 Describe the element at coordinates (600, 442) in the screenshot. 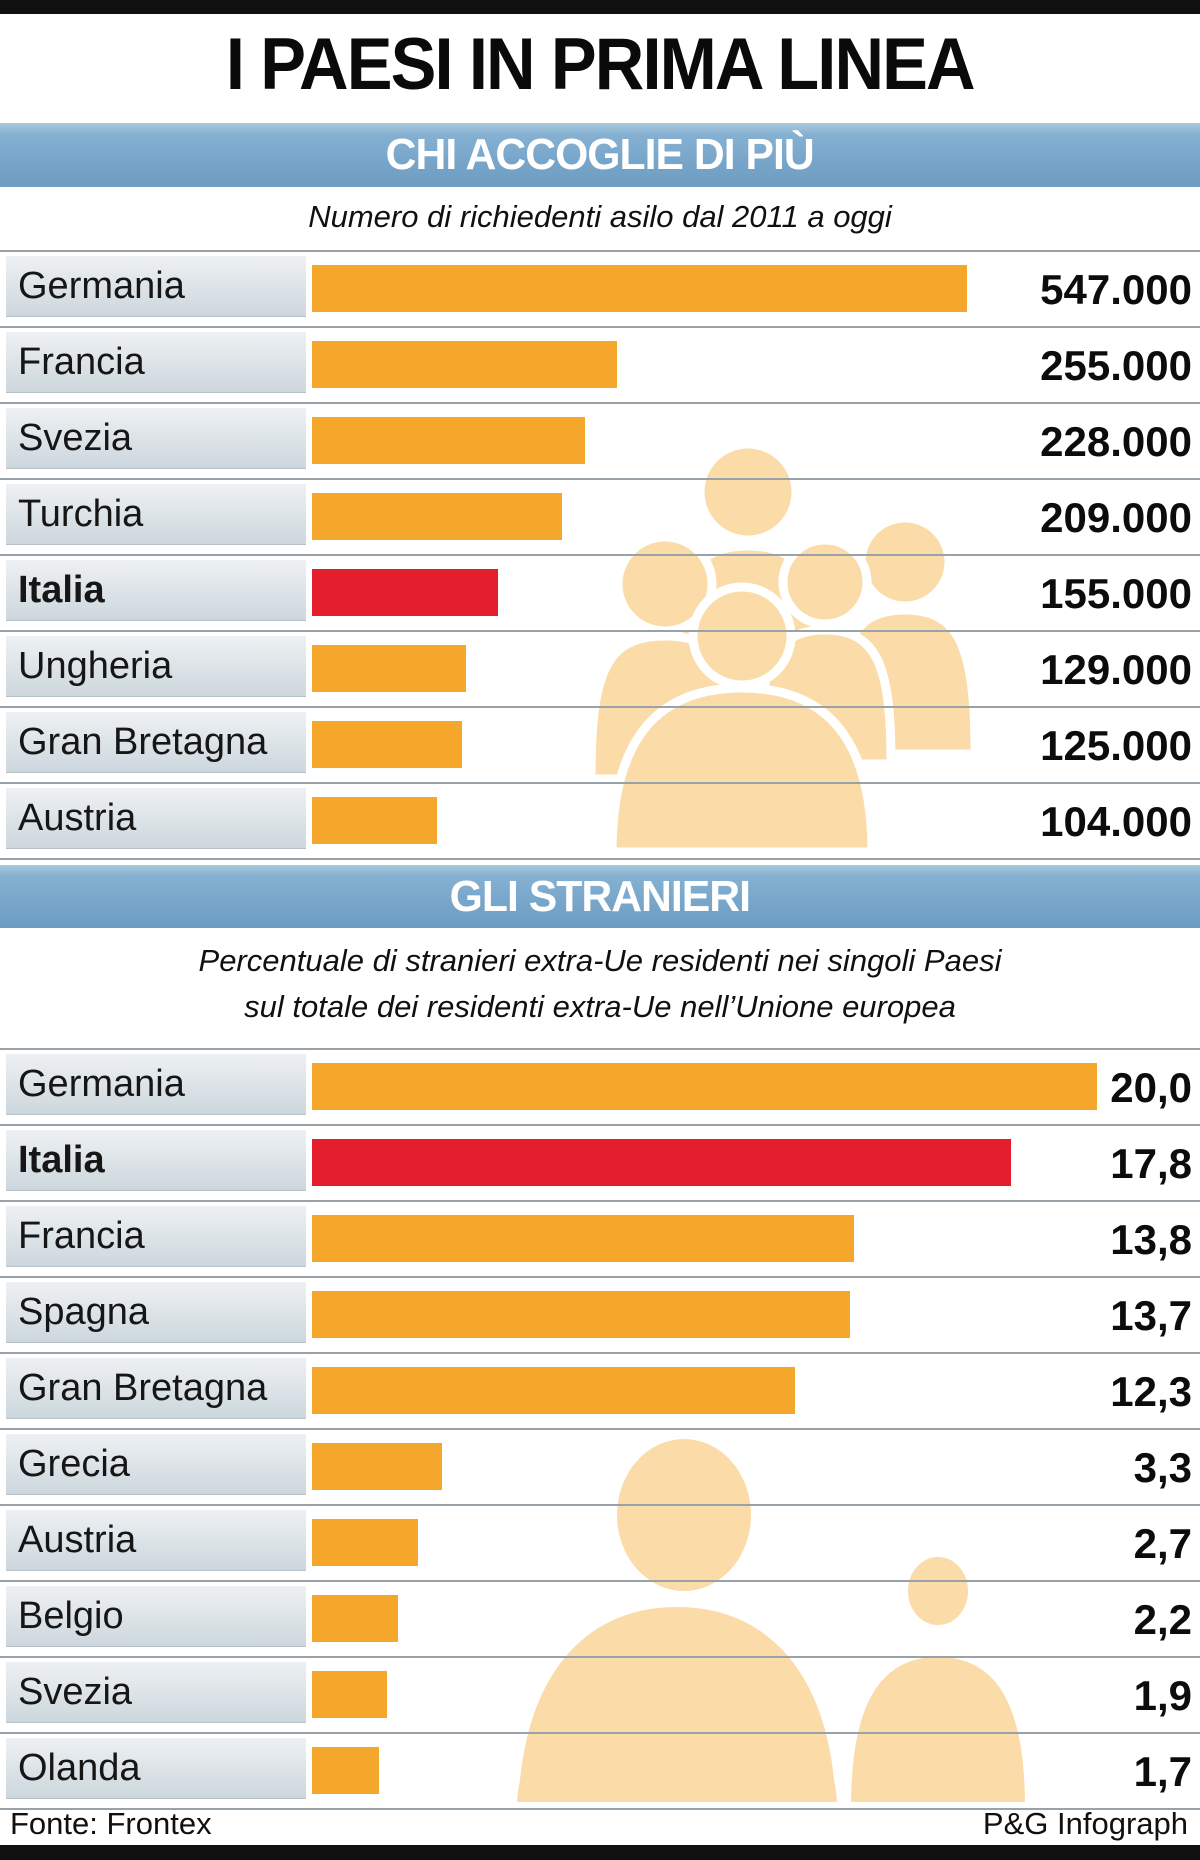

I see `chart-row: Svezia 228.000` at that location.